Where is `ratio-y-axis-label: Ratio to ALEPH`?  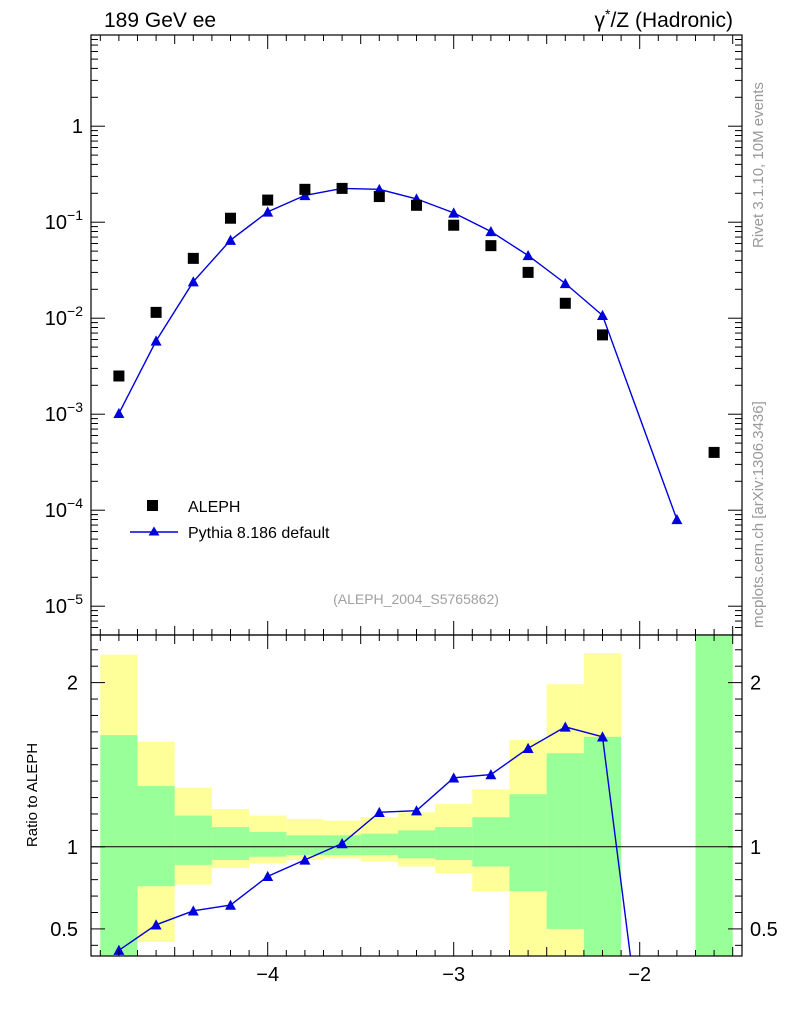
ratio-y-axis-label: Ratio to ALEPH is located at coordinates (32, 795).